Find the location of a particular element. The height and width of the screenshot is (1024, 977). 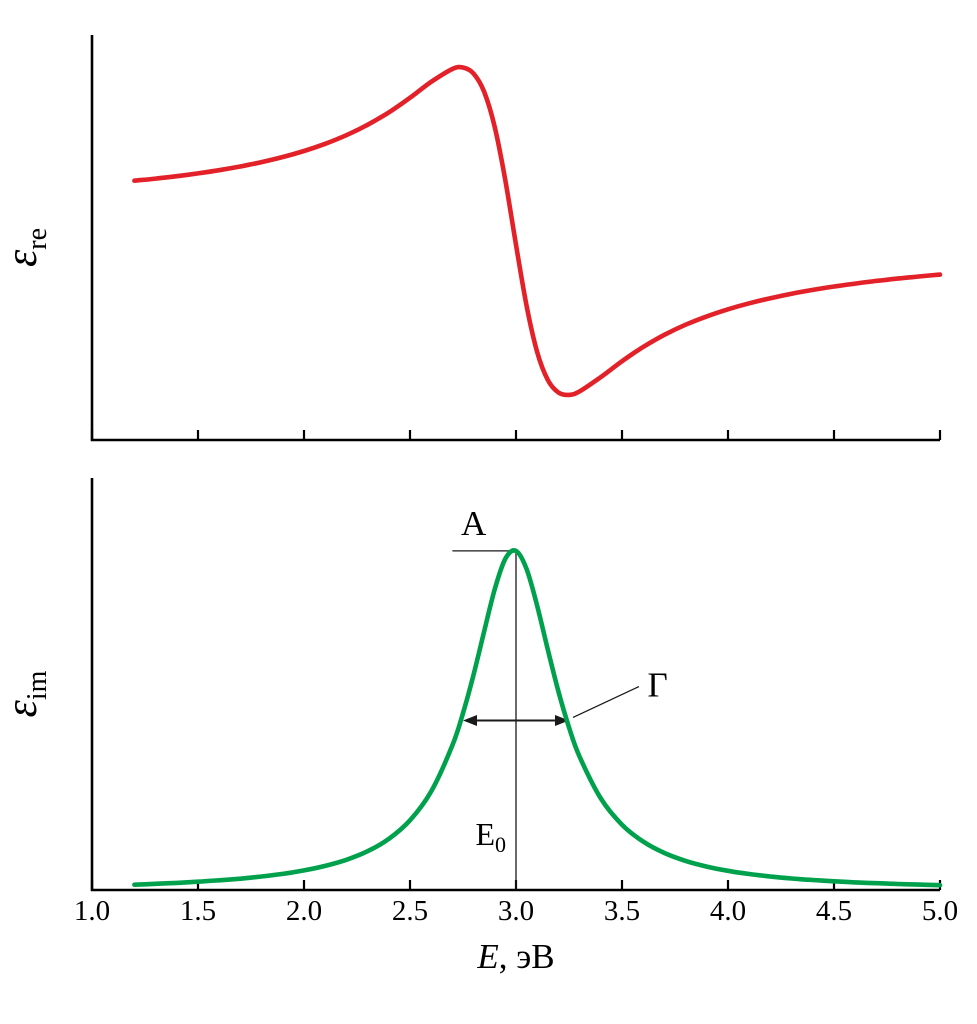

center-energy-label: E0 is located at coordinates (490, 836).